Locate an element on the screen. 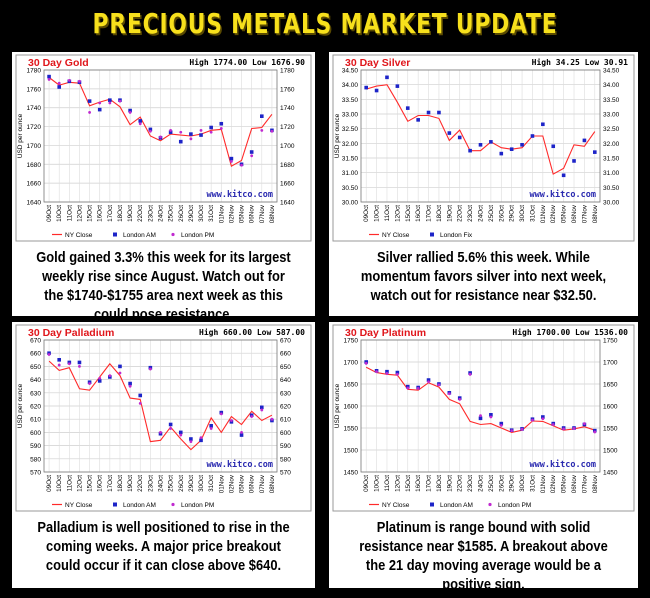 This screenshot has height=598, width=650. x-tick-label: 17Oct is located at coordinates (429, 483).